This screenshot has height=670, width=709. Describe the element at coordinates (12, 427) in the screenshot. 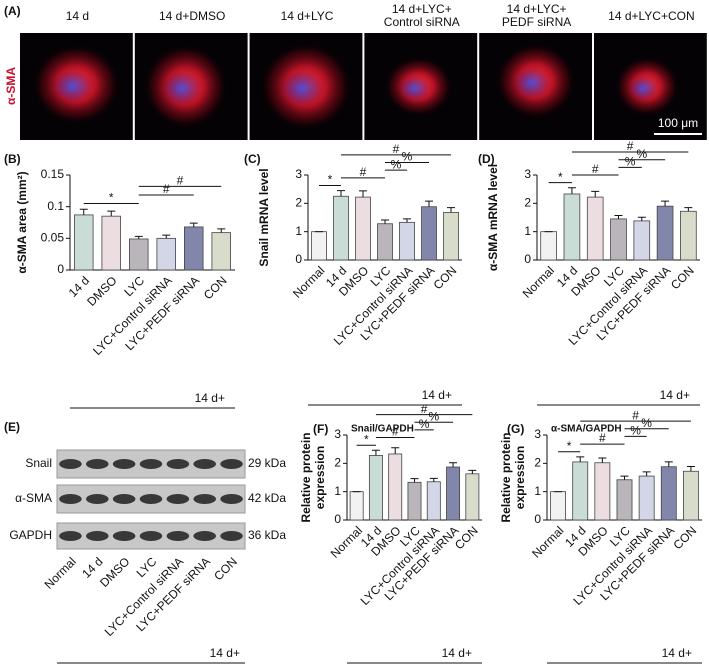

I see `panel-label: (E)` at that location.